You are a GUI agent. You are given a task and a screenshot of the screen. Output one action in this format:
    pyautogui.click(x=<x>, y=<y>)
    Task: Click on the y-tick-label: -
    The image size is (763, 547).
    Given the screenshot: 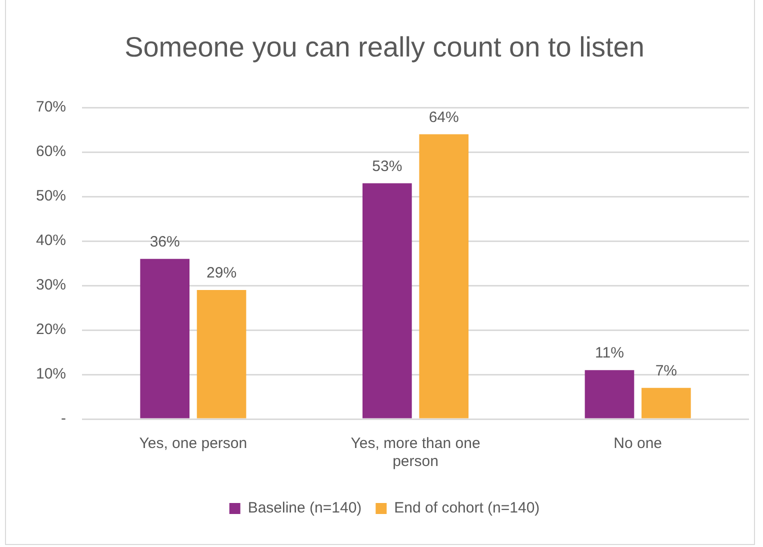 What is the action you would take?
    pyautogui.click(x=63, y=419)
    